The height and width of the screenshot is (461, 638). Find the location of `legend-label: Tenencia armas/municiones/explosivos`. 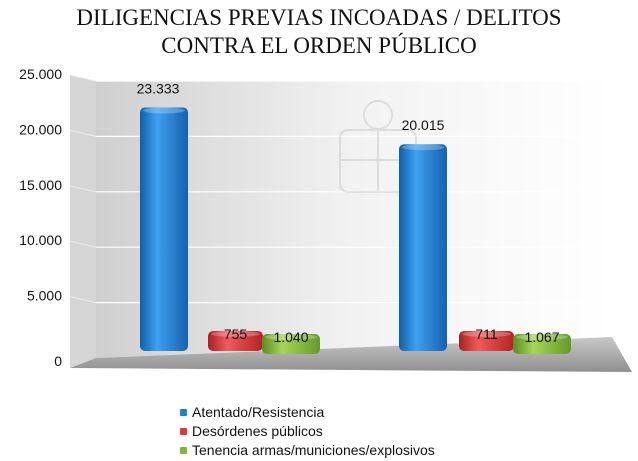

legend-label: Tenencia armas/municiones/explosivos is located at coordinates (313, 450).